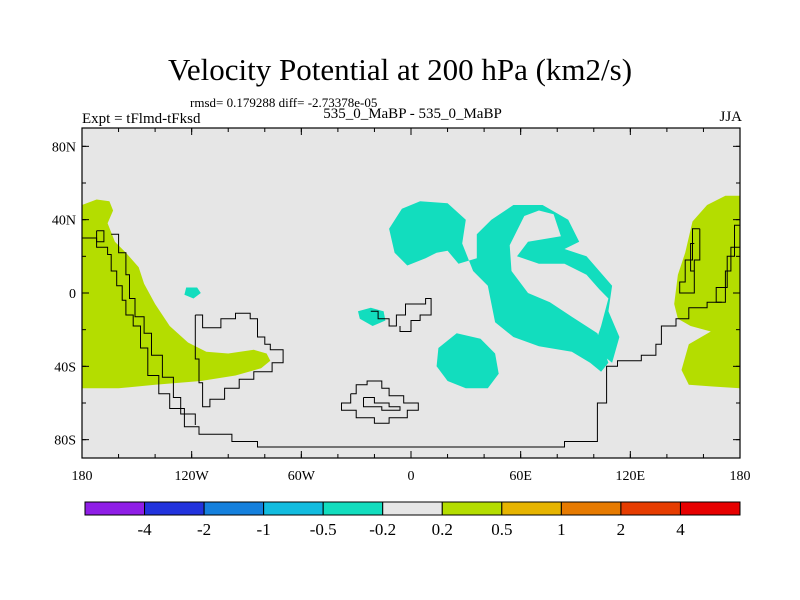 This screenshot has width=800, height=600. What do you see at coordinates (65, 441) in the screenshot?
I see `y-tick-label: 80S` at bounding box center [65, 441].